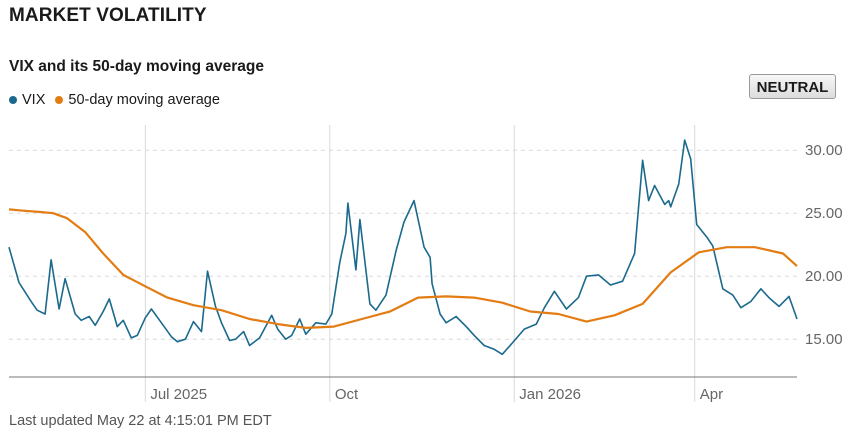 The width and height of the screenshot is (857, 438). Describe the element at coordinates (59, 100) in the screenshot. I see `legend-dot-ma` at that location.